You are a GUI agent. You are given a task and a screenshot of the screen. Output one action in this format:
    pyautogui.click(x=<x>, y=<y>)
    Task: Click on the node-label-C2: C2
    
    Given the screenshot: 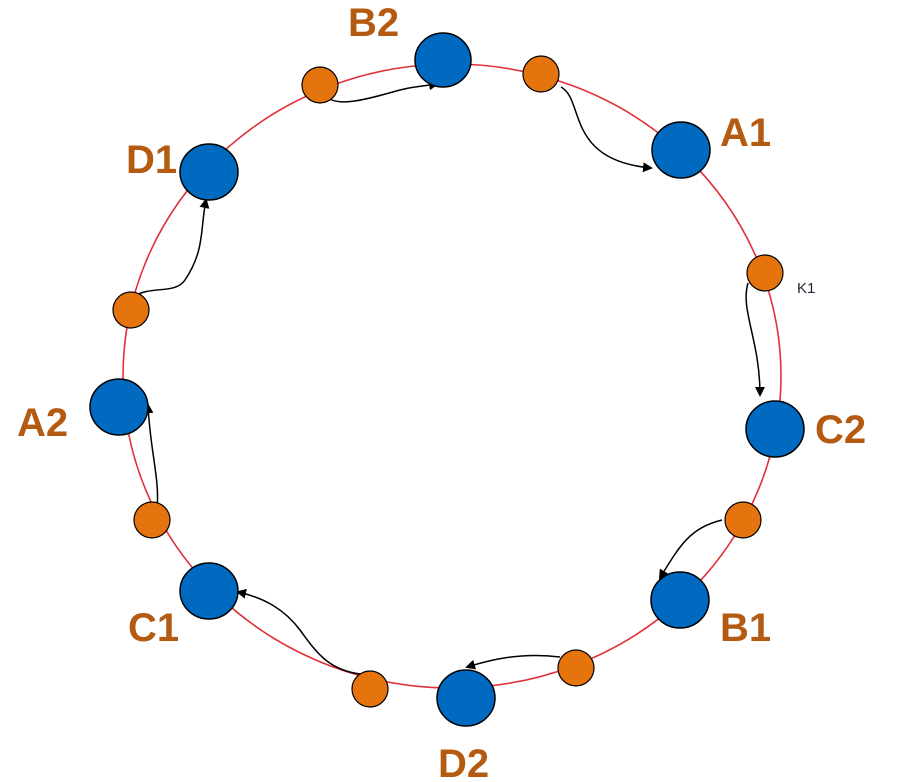 What is the action you would take?
    pyautogui.click(x=840, y=430)
    